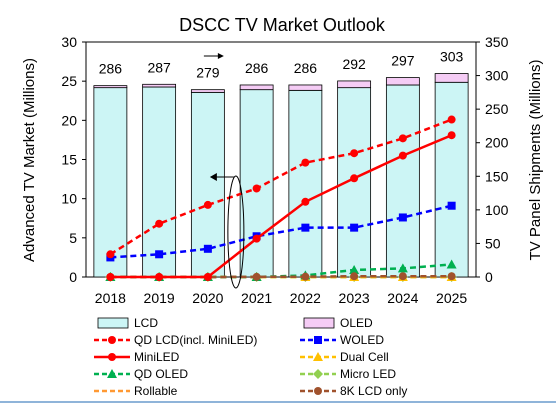  What do you see at coordinates (220, 56) in the screenshot?
I see `annotation-right-arrow-head` at bounding box center [220, 56].